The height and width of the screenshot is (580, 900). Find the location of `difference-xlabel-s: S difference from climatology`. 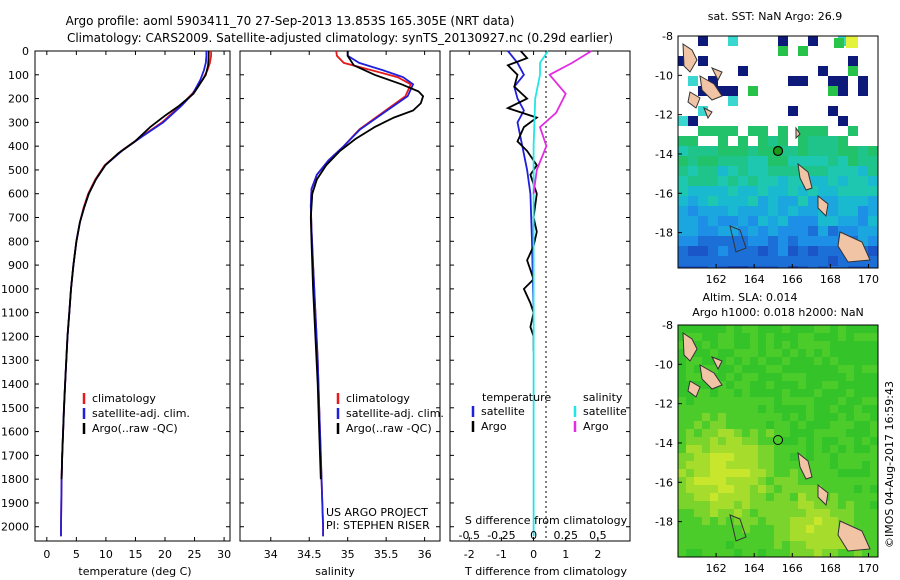

difference-xlabel-s: S difference from climatology is located at coordinates (546, 520).